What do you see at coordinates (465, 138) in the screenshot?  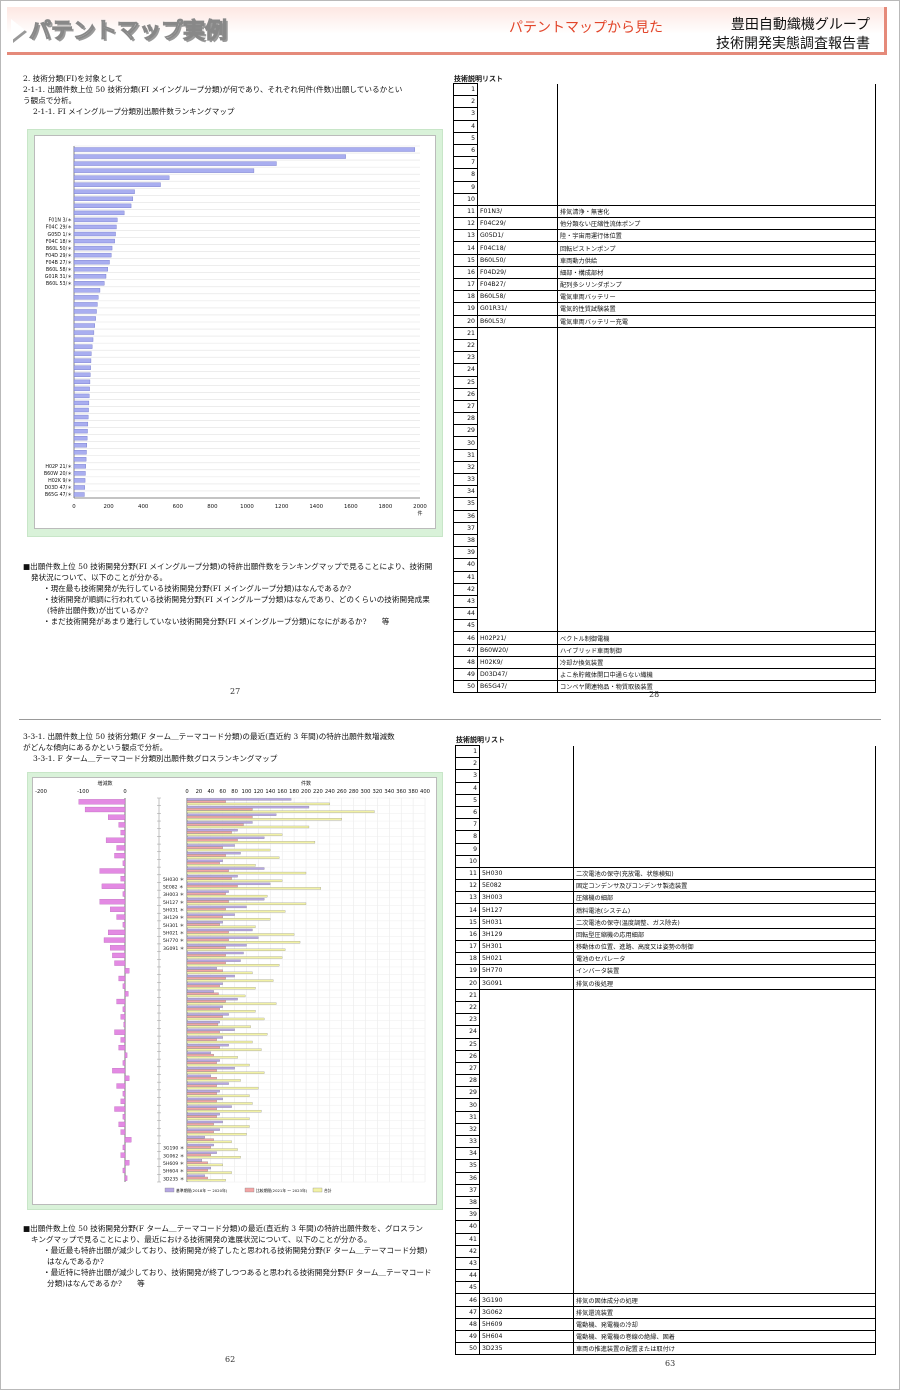 I see `row-number: 5` at bounding box center [465, 138].